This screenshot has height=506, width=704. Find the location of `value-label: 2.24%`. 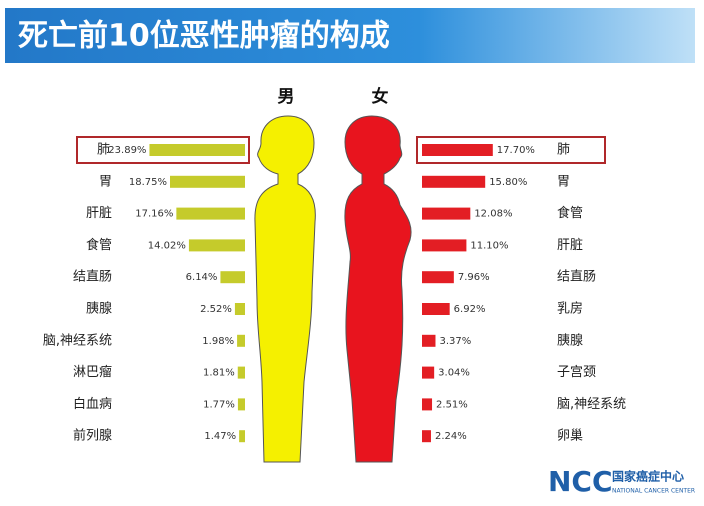

value-label: 2.24% is located at coordinates (451, 436).